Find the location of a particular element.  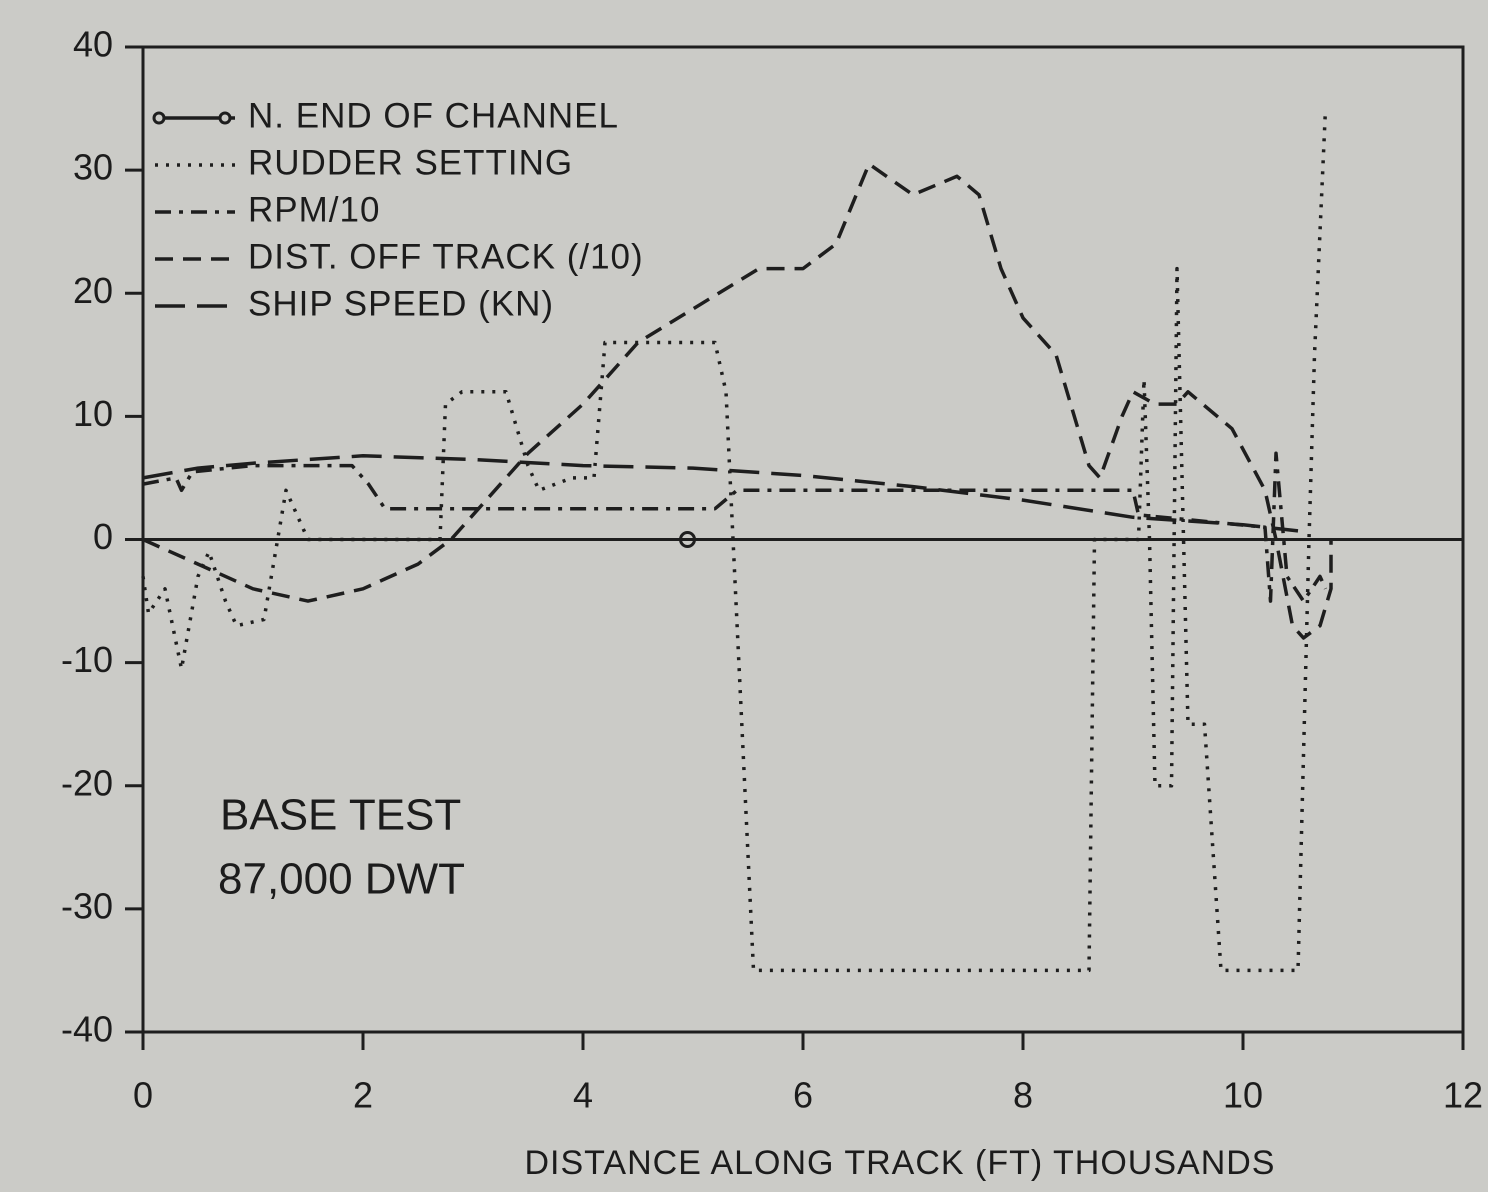

legend-label: RUDDER SETTING is located at coordinates (410, 162).